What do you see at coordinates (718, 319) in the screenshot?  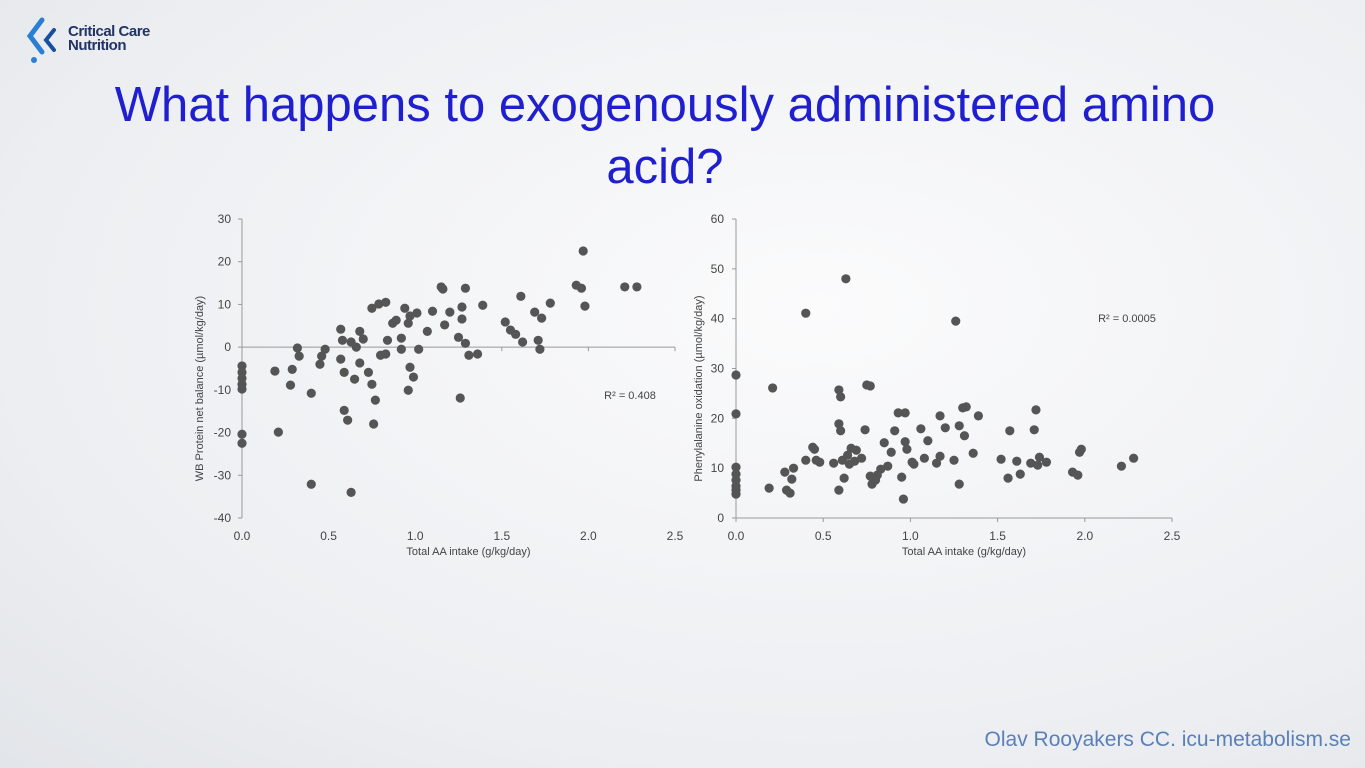 I see `y-tick-label: 40` at bounding box center [718, 319].